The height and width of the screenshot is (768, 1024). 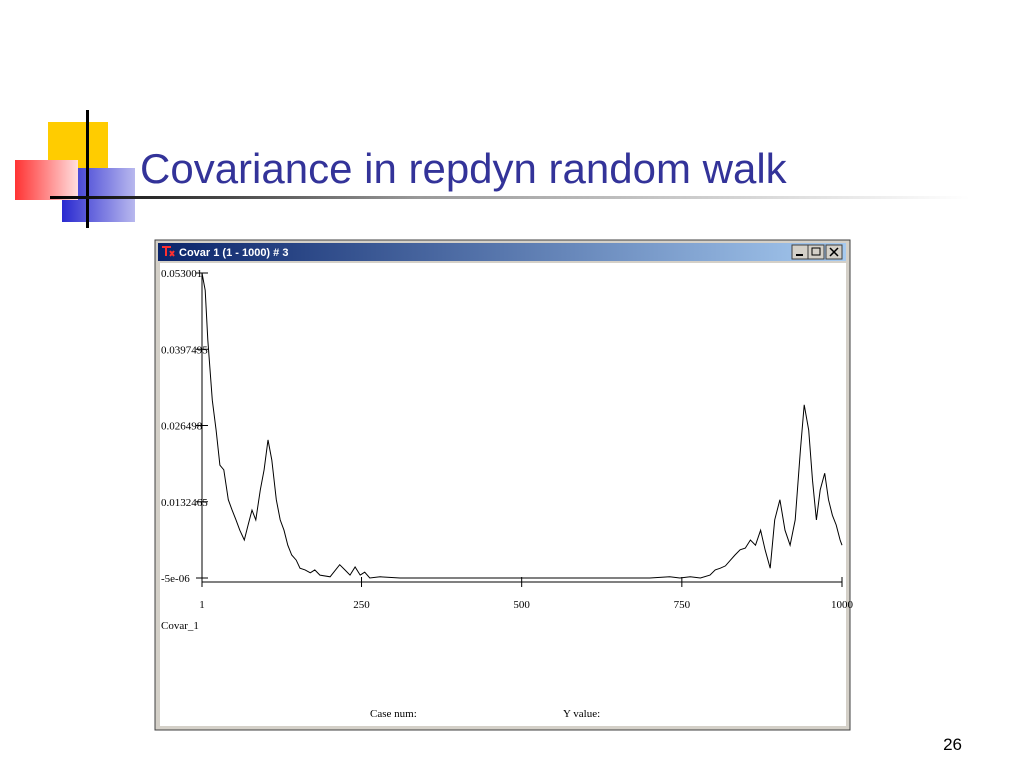 I want to click on deco-red, so click(x=46, y=180).